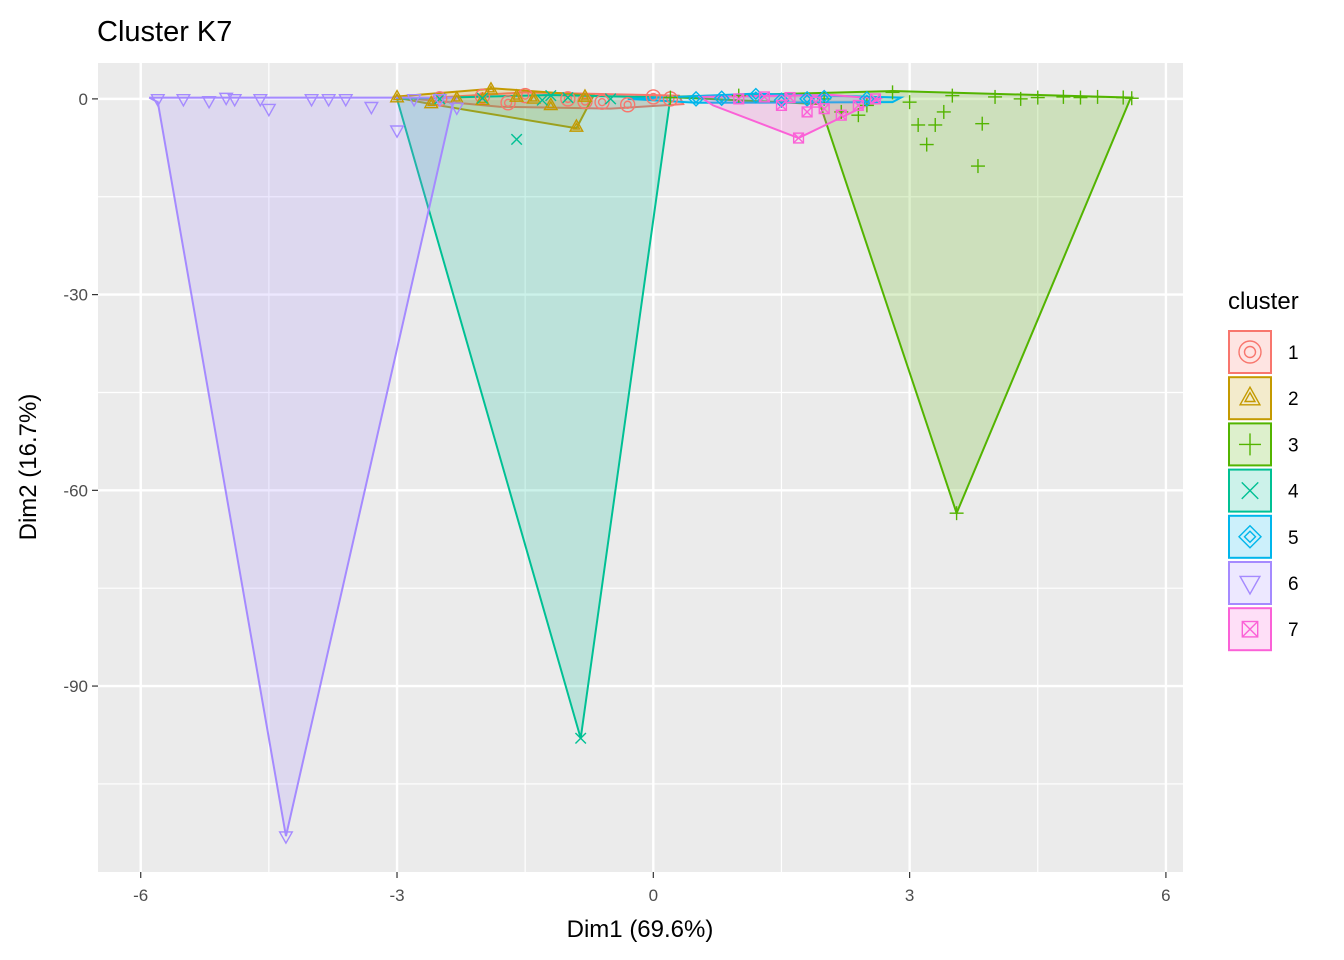 The width and height of the screenshot is (1344, 960). What do you see at coordinates (1293, 584) in the screenshot?
I see `legend-label: 6` at bounding box center [1293, 584].